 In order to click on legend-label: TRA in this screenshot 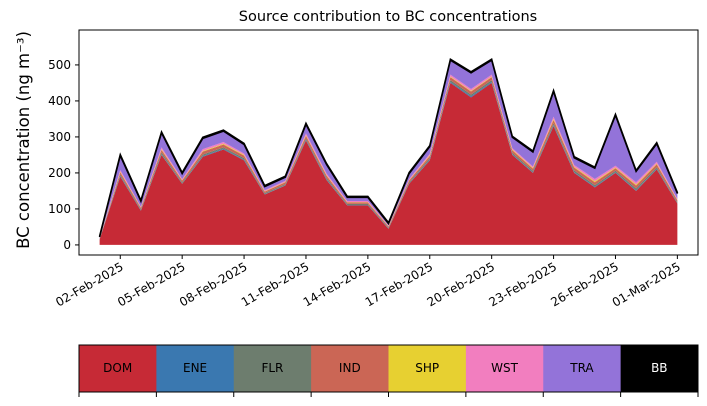, I will do `click(581, 368)`.